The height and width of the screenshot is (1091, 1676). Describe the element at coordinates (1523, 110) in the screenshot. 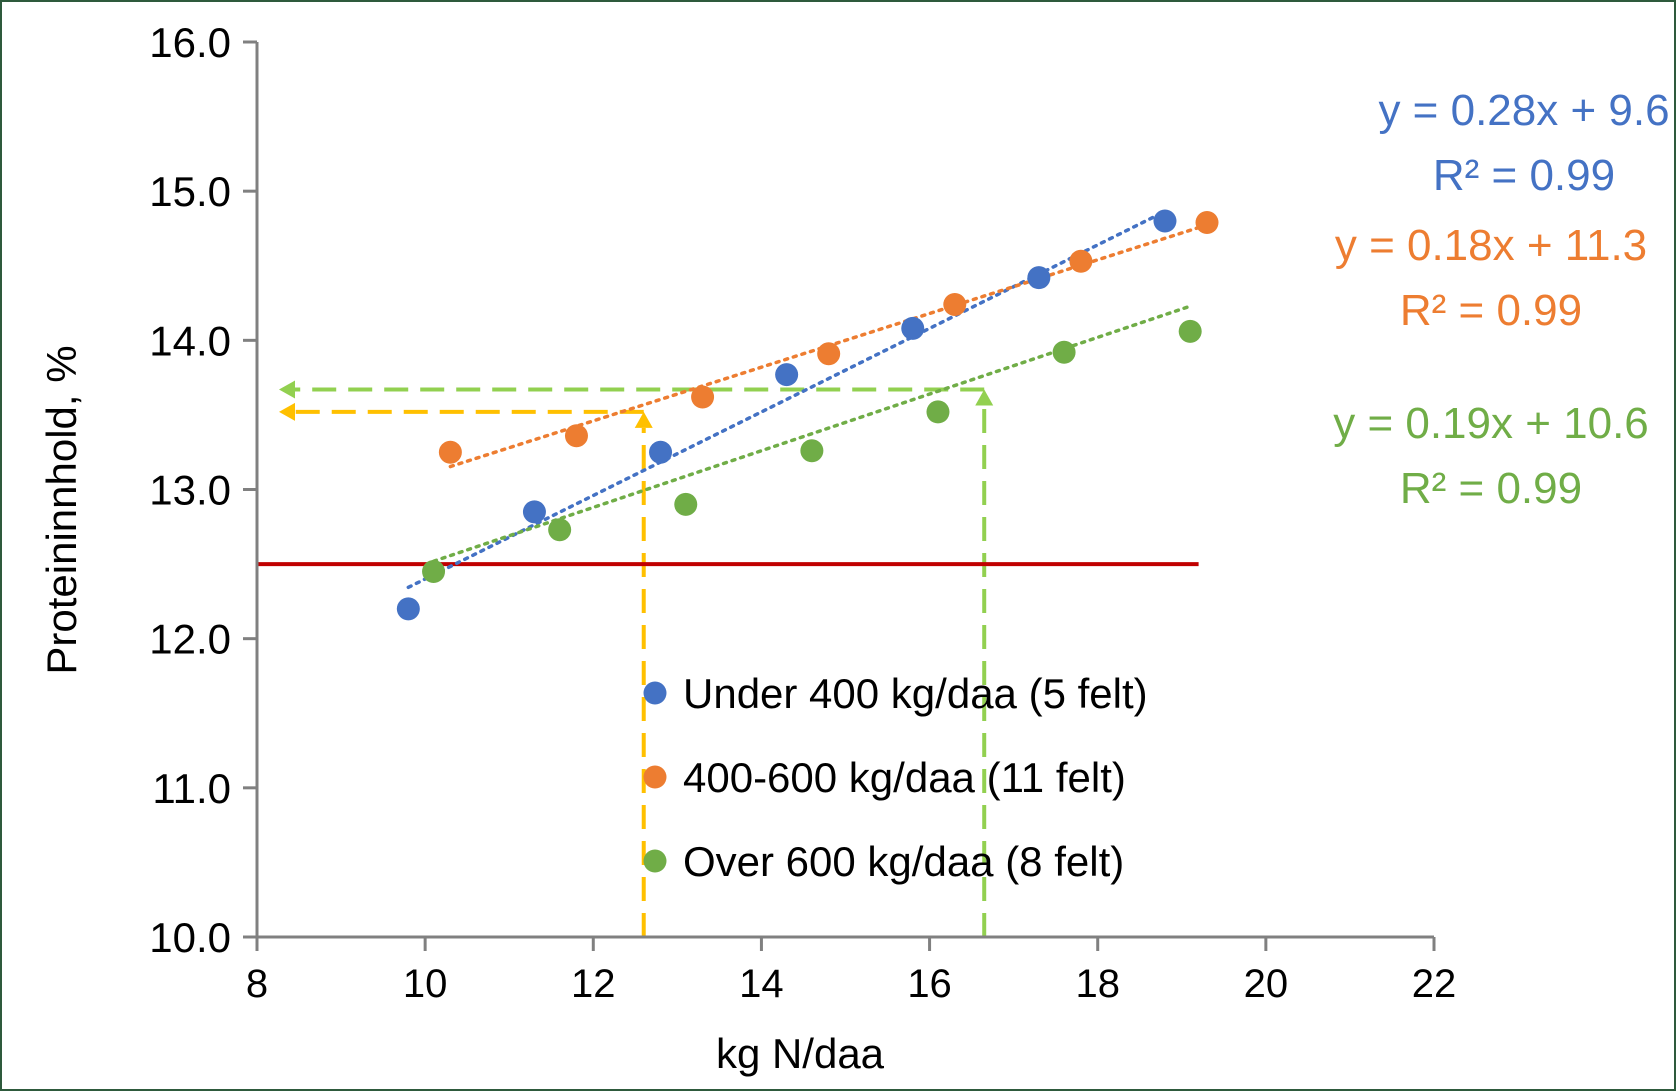

I see `trendline-equation-1: y = 0.28x + 9.6` at that location.